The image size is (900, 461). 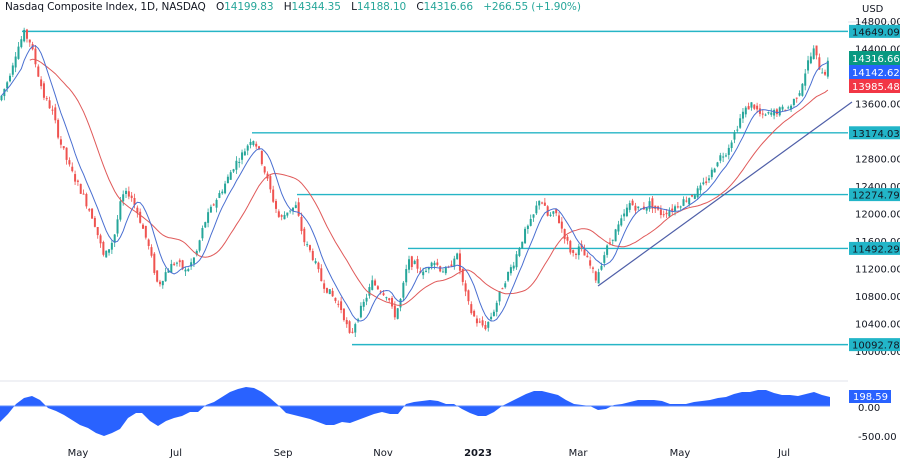 I want to click on close-label: C, so click(x=420, y=7).